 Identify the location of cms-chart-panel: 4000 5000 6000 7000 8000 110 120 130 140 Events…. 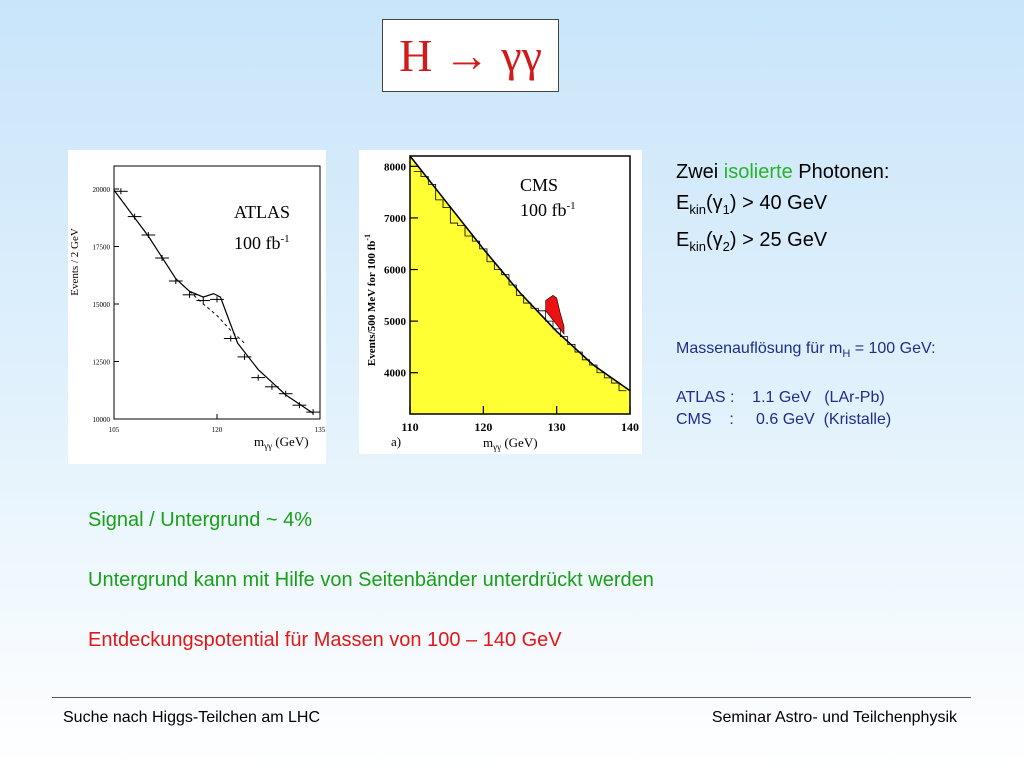
(500, 302).